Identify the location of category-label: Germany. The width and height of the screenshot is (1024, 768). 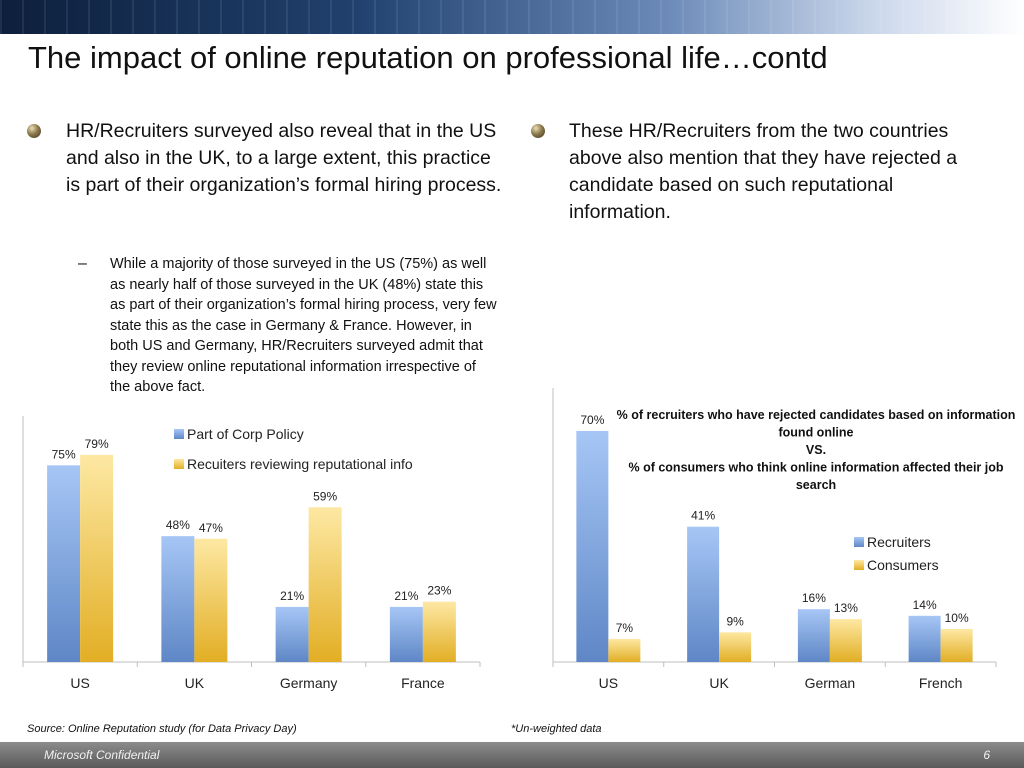
(309, 683).